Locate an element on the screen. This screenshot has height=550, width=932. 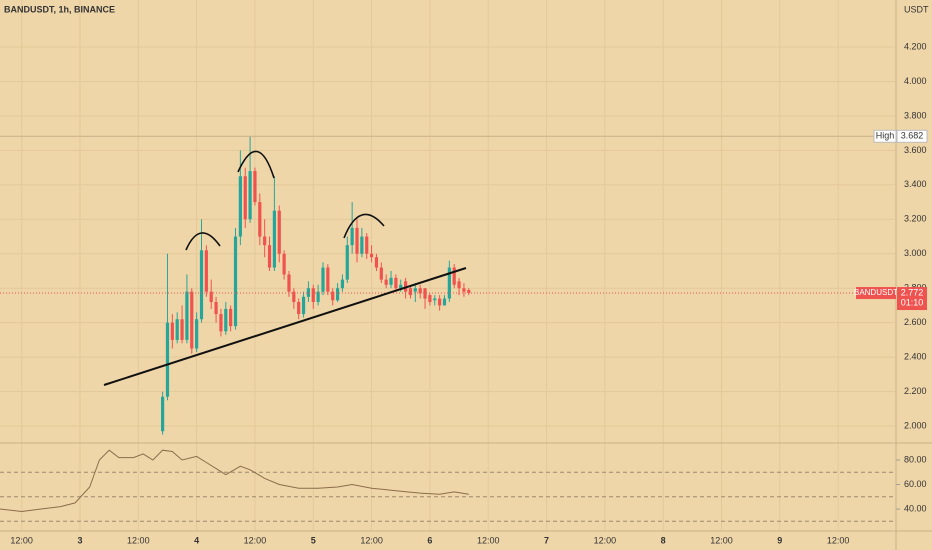
high-label: High is located at coordinates (885, 136).